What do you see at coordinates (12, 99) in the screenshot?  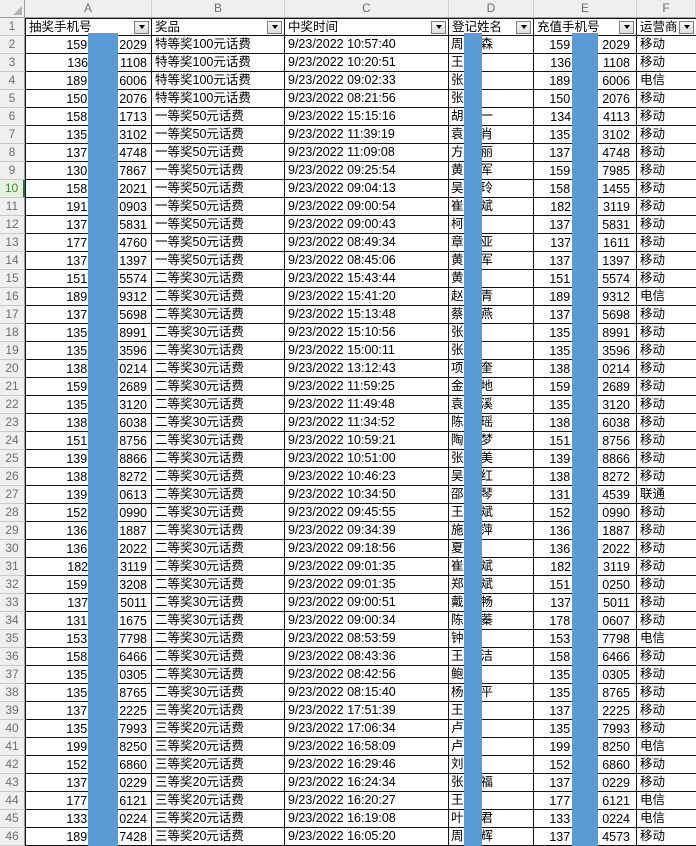 I see `row-header-5: 5` at bounding box center [12, 99].